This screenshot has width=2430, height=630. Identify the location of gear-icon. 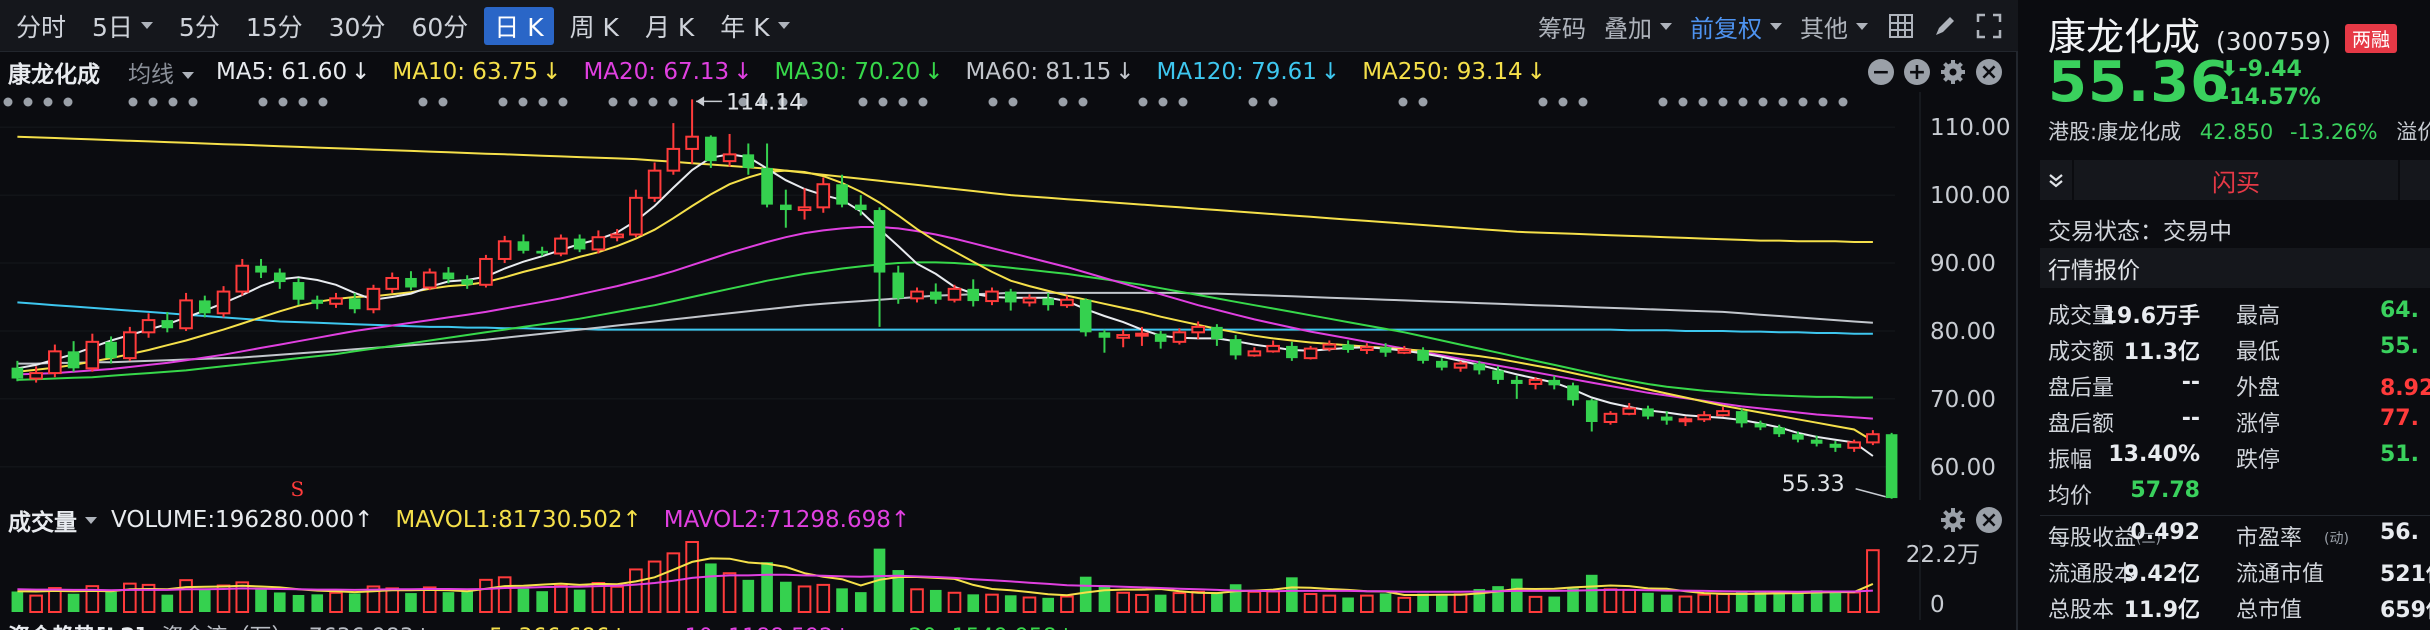
(1953, 520).